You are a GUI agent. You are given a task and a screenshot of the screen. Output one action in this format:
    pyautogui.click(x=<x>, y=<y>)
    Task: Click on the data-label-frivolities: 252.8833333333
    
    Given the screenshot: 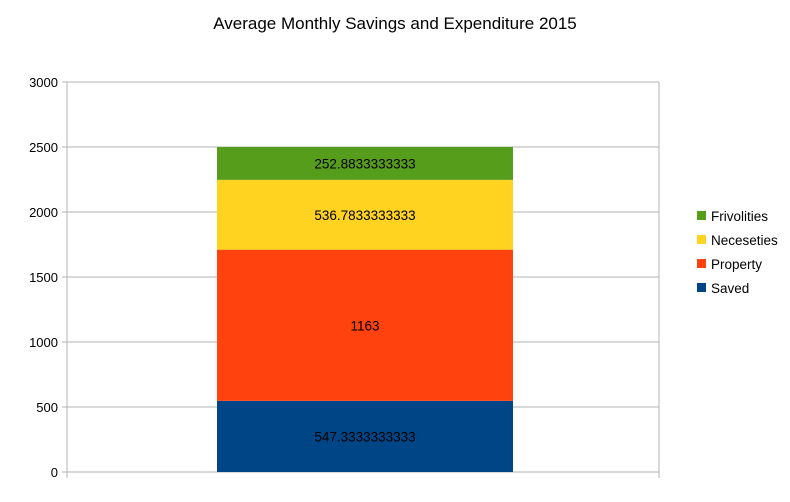 What is the action you would take?
    pyautogui.click(x=364, y=163)
    